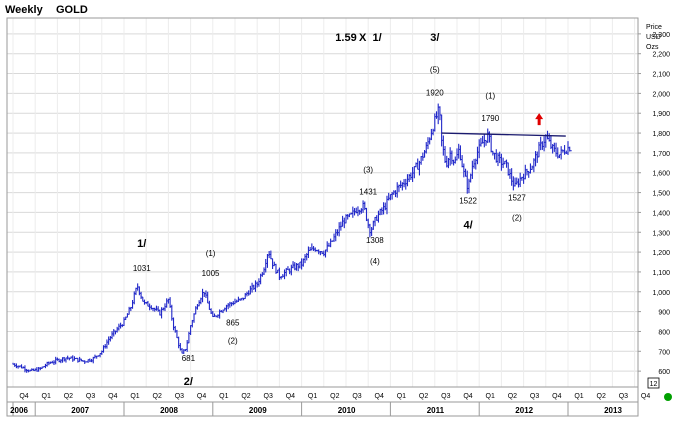  What do you see at coordinates (661, 134) in the screenshot?
I see `y-tick-label: 1,800` at bounding box center [661, 134].